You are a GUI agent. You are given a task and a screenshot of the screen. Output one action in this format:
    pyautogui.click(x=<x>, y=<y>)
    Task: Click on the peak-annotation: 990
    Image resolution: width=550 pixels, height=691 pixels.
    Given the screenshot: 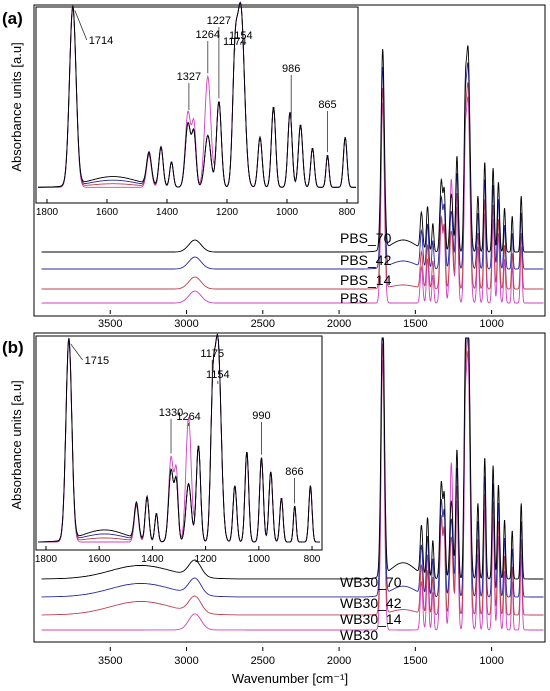 What is the action you would take?
    pyautogui.click(x=261, y=416)
    